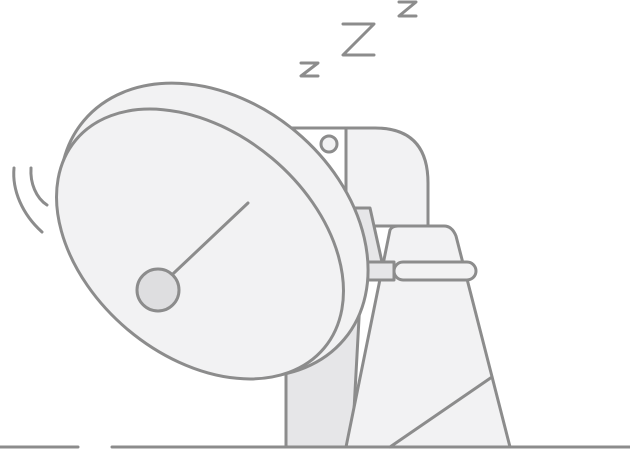 The height and width of the screenshot is (450, 630). Describe the element at coordinates (30, 200) in the screenshot. I see `signal-wave-icon` at that location.